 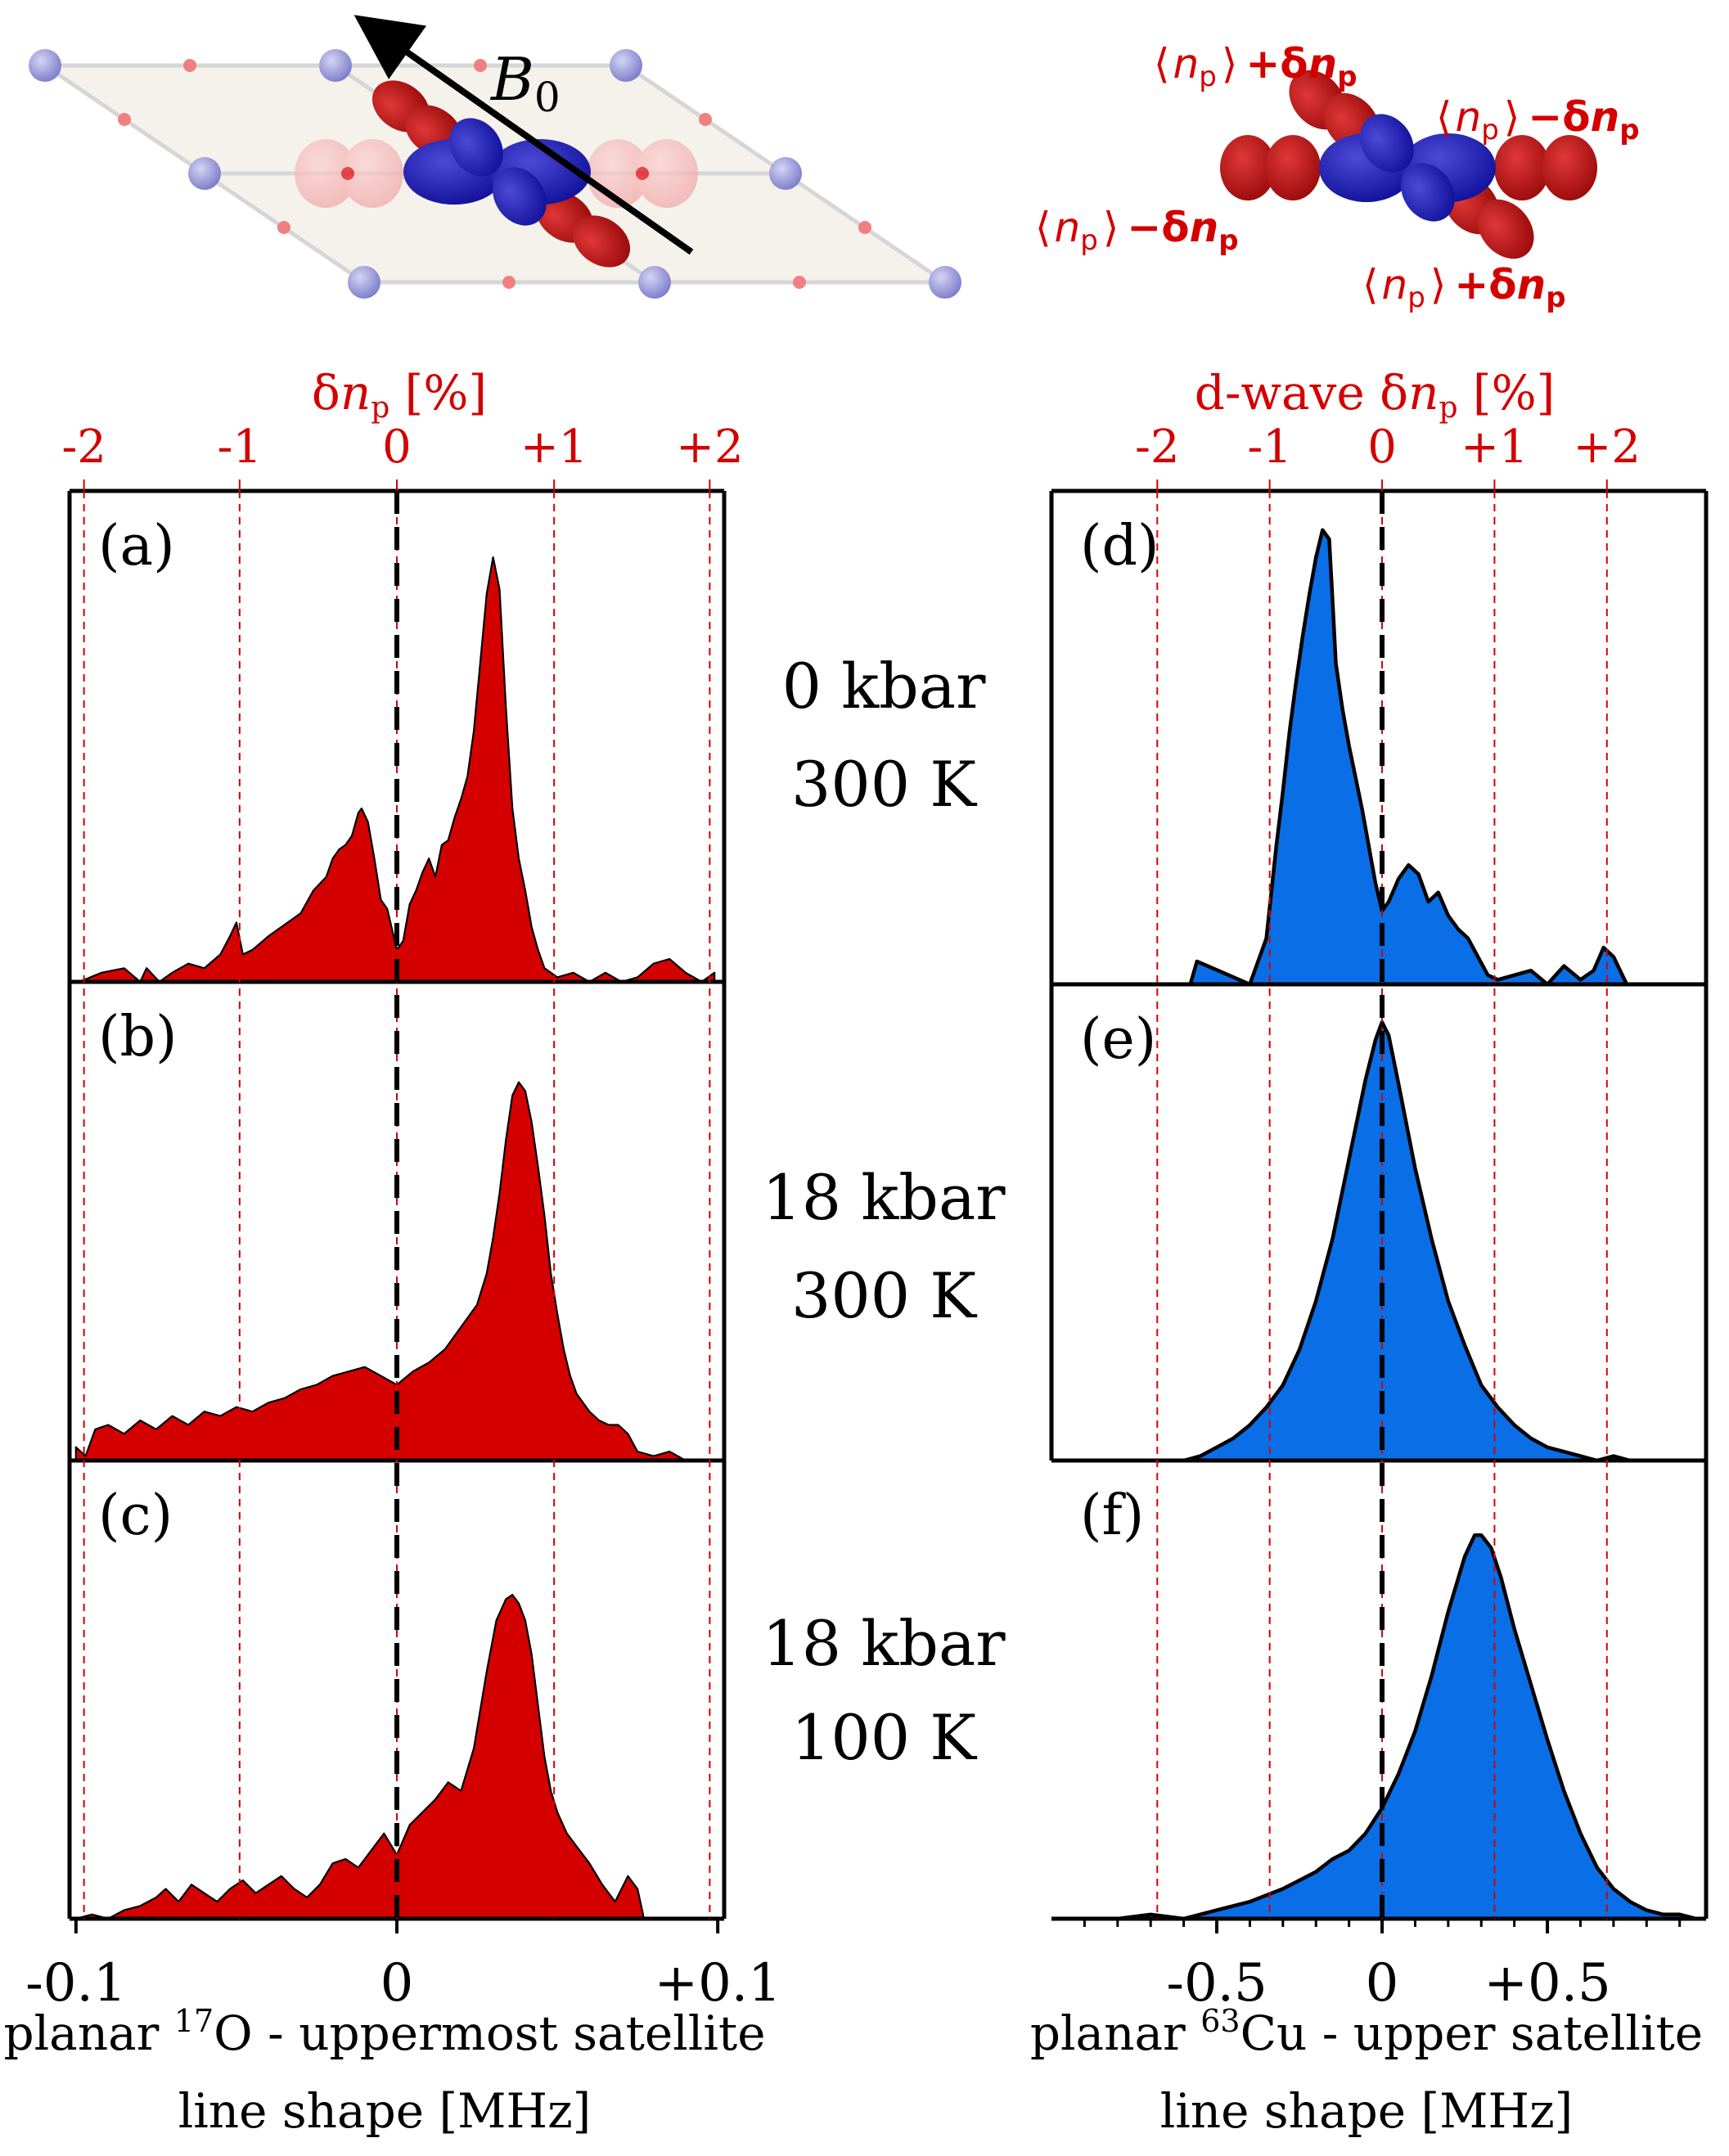 What do you see at coordinates (384, 2032) in the screenshot?
I see `x-axis-title-left: planar 17O - uppermost satellite` at bounding box center [384, 2032].